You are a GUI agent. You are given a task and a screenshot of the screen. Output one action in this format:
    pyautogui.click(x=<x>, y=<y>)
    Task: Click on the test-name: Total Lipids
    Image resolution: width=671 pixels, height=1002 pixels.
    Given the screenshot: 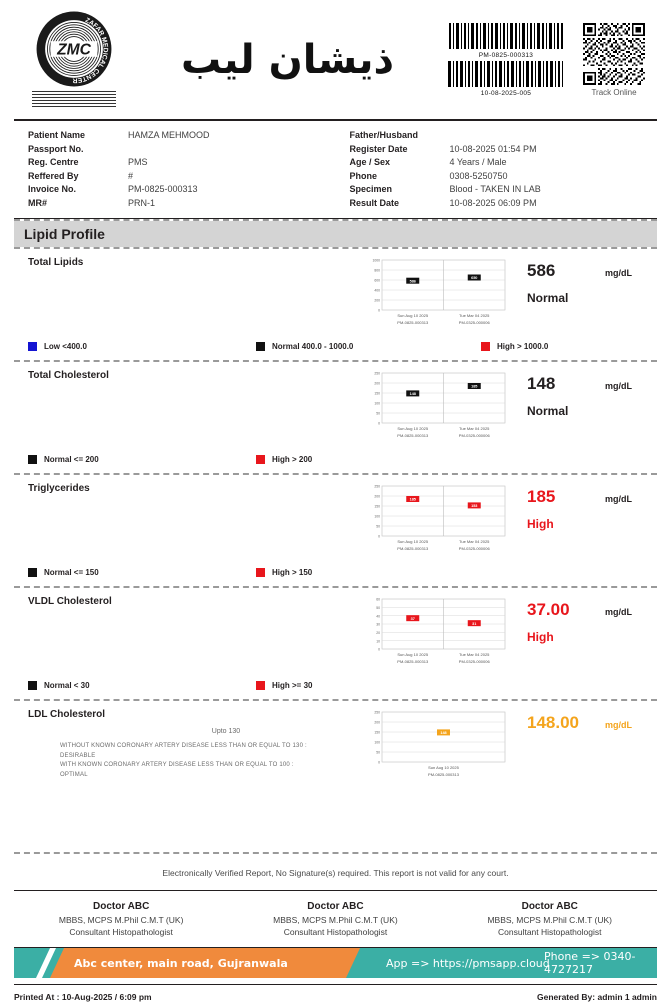 What is the action you would take?
    pyautogui.click(x=56, y=262)
    